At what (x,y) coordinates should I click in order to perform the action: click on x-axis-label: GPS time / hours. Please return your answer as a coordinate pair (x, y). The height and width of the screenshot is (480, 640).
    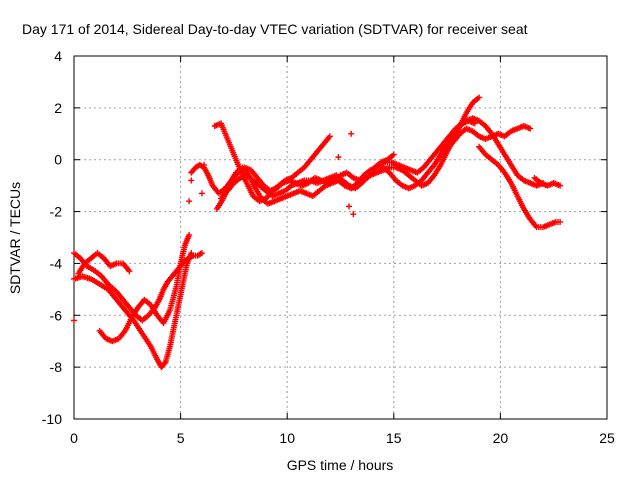
    Looking at the image, I should click on (340, 465).